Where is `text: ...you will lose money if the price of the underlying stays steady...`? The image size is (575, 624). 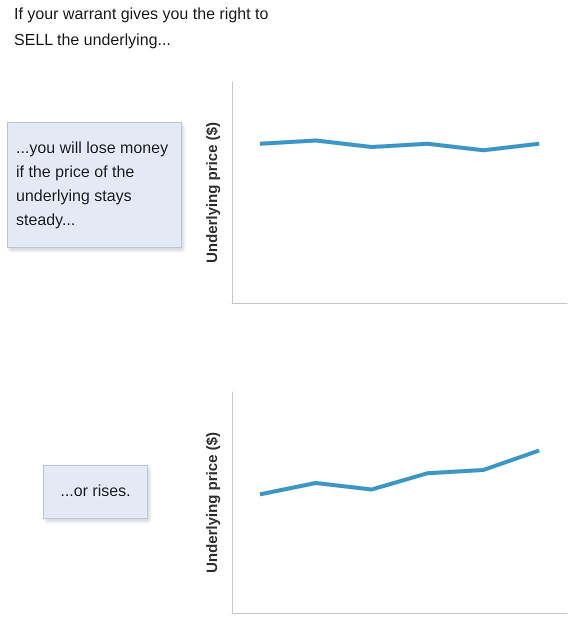
text: ...you will lose money if the price of the underlying stays steady... is located at coordinates (94, 185).